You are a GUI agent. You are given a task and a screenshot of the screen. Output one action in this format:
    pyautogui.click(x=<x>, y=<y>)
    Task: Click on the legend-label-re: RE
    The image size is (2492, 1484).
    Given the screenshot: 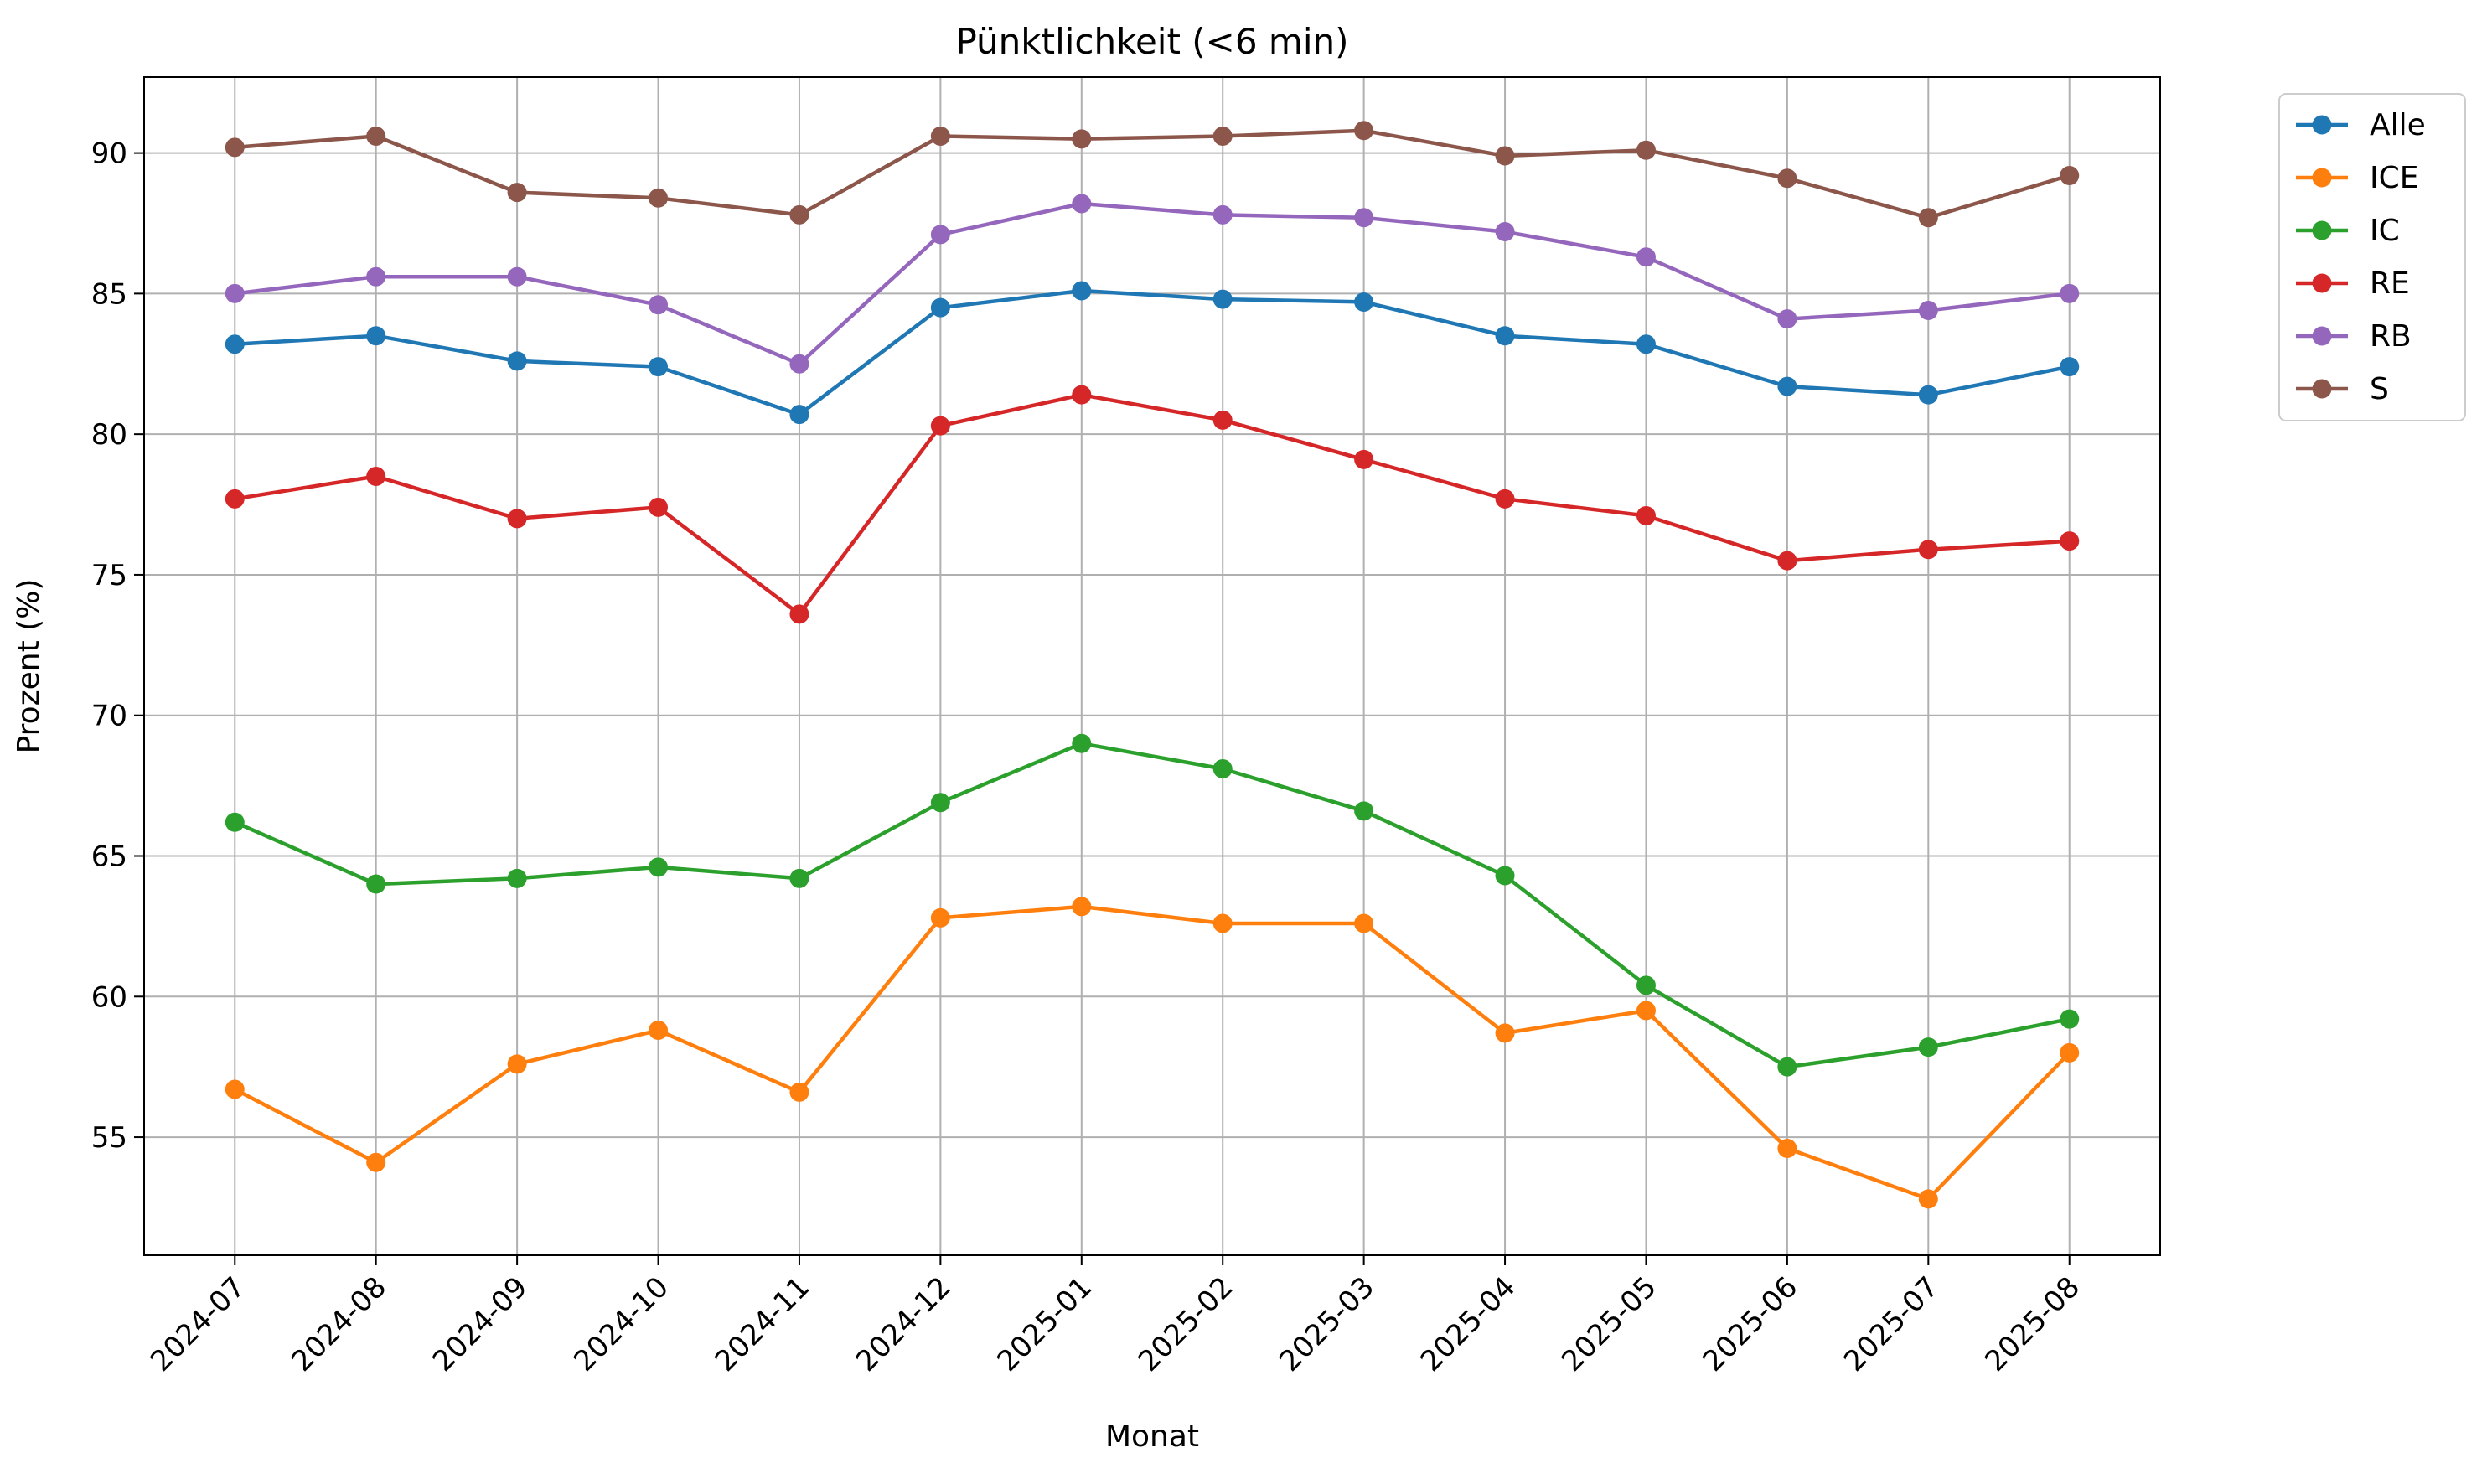 What is the action you would take?
    pyautogui.click(x=2390, y=283)
    